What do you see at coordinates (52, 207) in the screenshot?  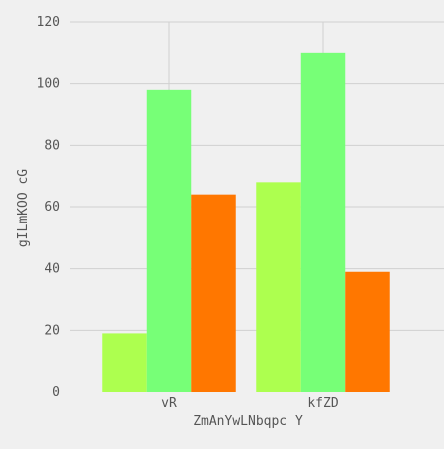 I see `y-tick-label-3: 60` at bounding box center [52, 207].